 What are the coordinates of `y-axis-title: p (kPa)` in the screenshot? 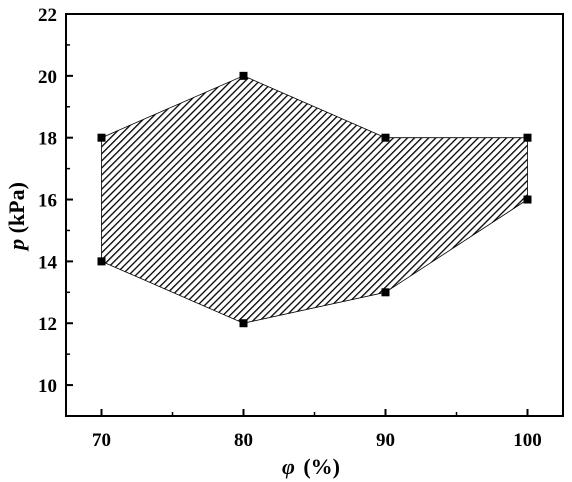 It's located at (16, 217).